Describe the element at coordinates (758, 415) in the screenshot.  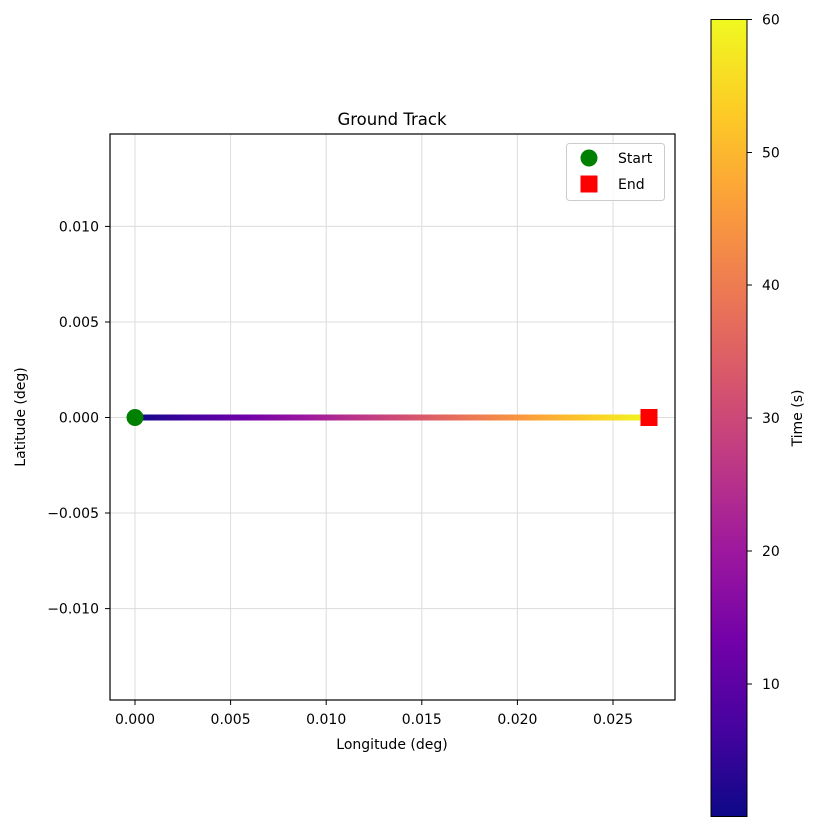
I see `colorbar: 10 20 30 40 50 60 Time (s)` at that location.